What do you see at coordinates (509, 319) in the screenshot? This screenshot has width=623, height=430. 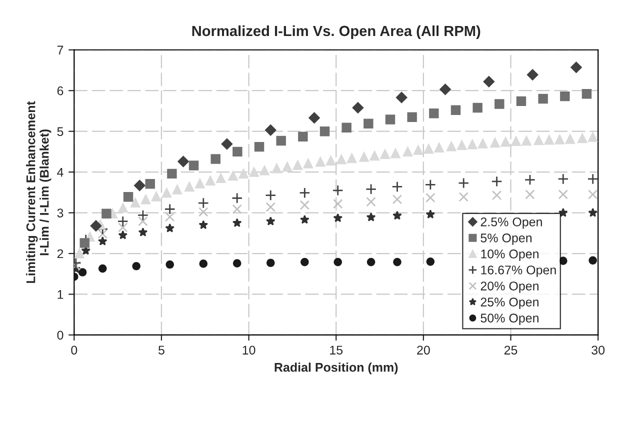 I see `legend-label: 50% Open` at bounding box center [509, 319].